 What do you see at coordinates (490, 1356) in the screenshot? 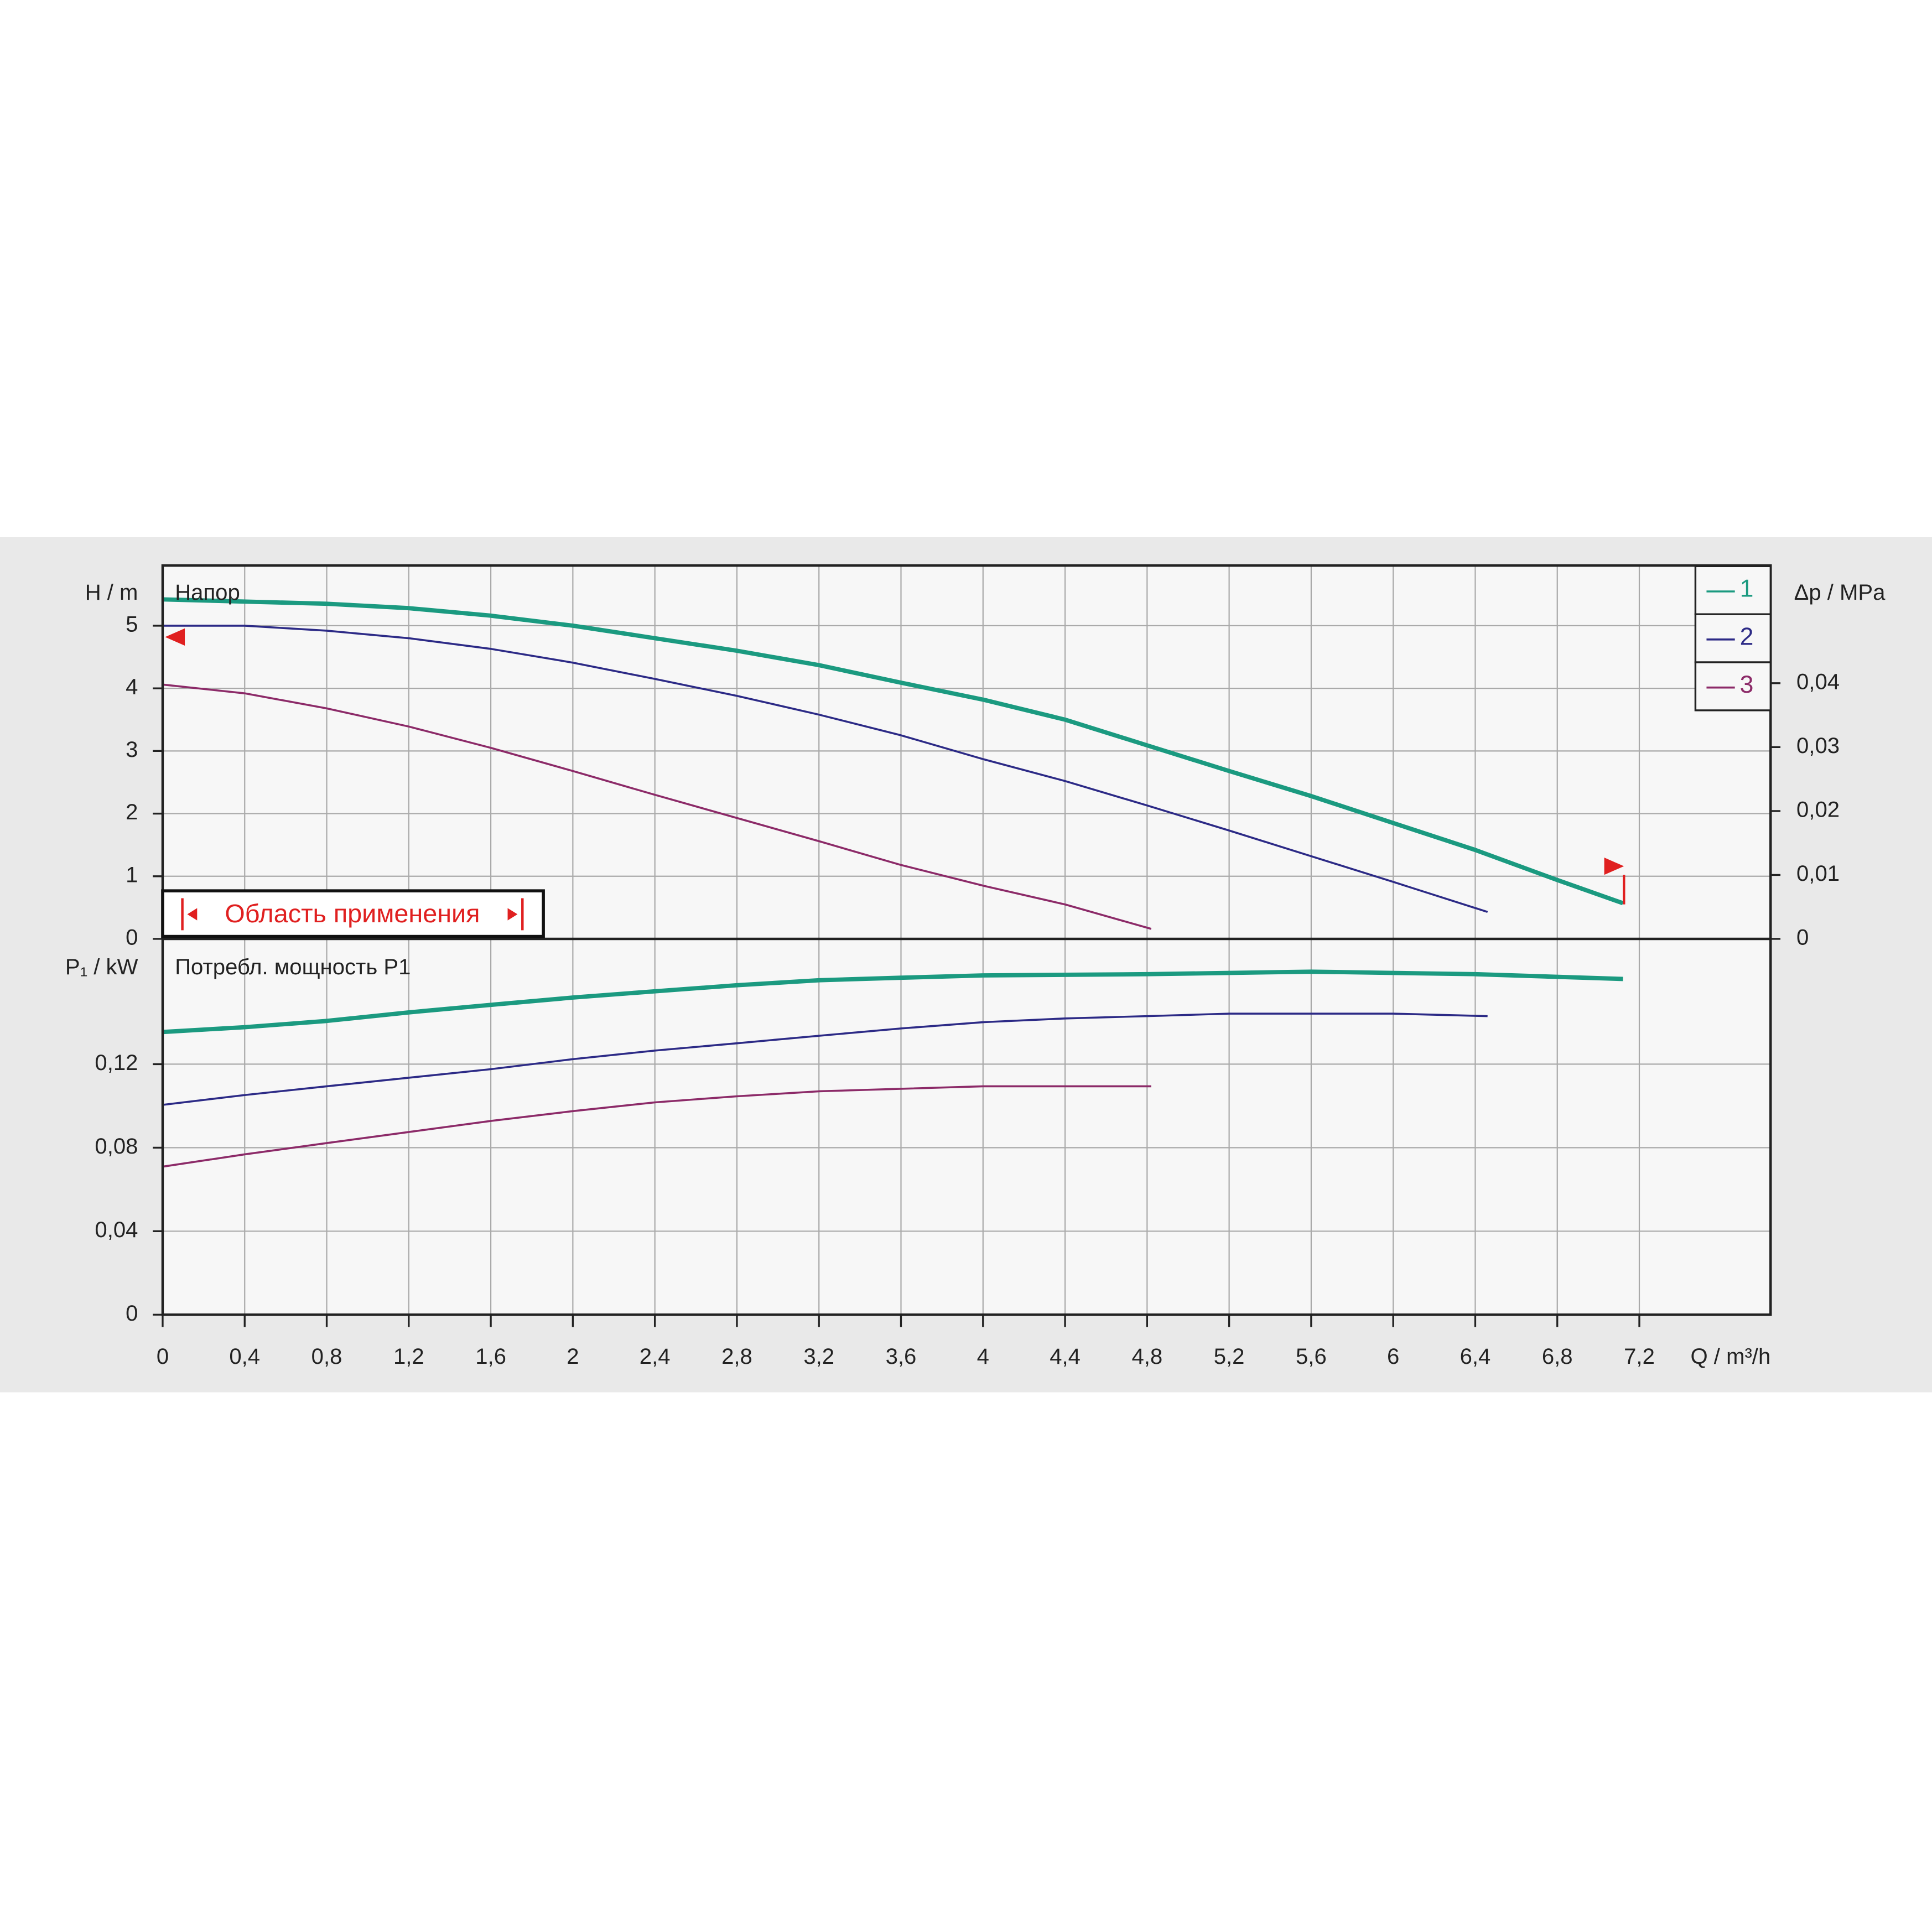
I see `x-tick-label: 1,6` at bounding box center [490, 1356].